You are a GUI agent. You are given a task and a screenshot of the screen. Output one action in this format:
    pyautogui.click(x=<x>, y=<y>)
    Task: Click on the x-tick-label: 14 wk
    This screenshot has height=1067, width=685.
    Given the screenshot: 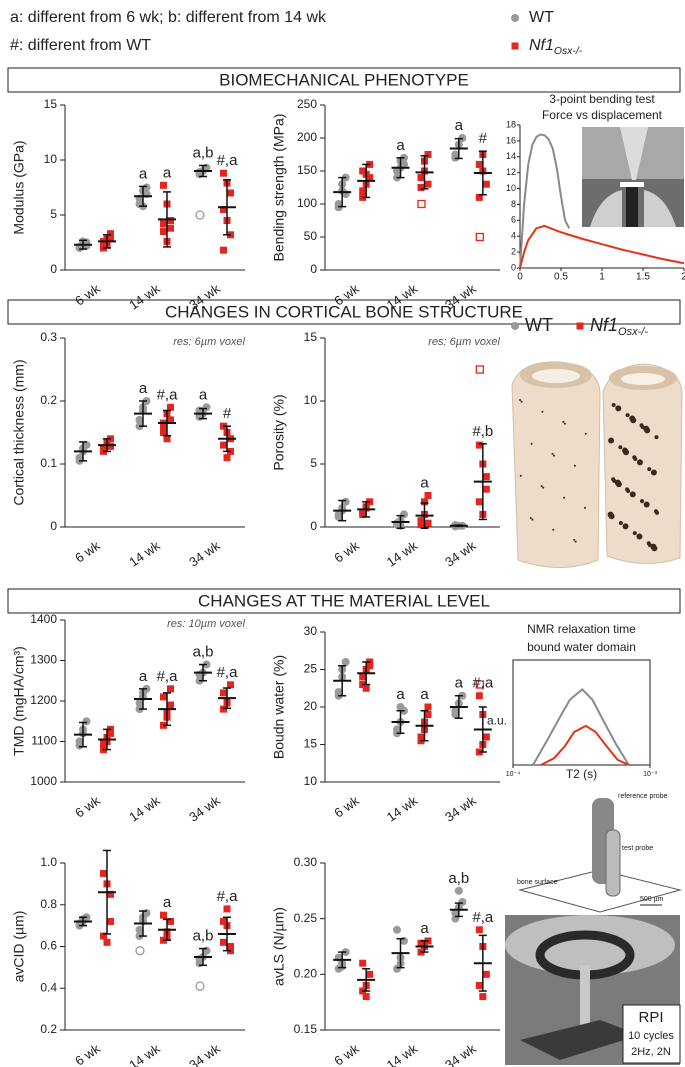 What is the action you would take?
    pyautogui.click(x=402, y=1054)
    